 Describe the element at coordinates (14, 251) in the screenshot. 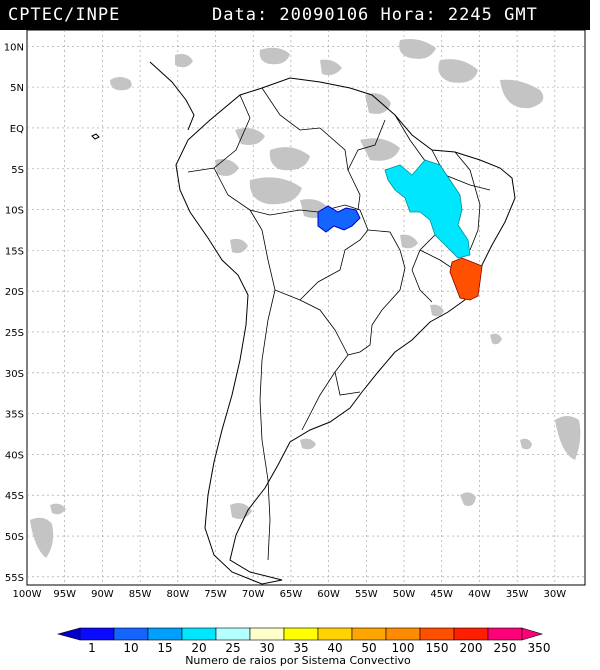

I see `lat-label: 15S` at that location.